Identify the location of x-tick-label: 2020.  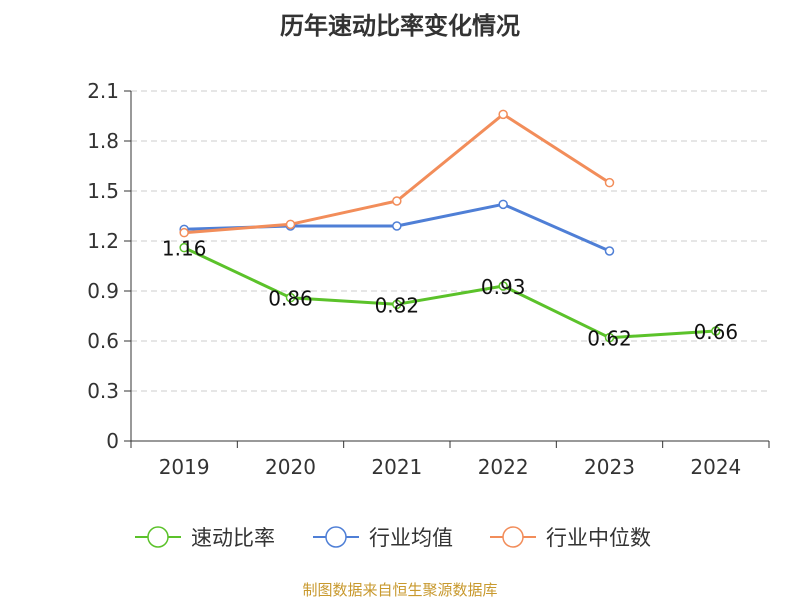
(290, 467).